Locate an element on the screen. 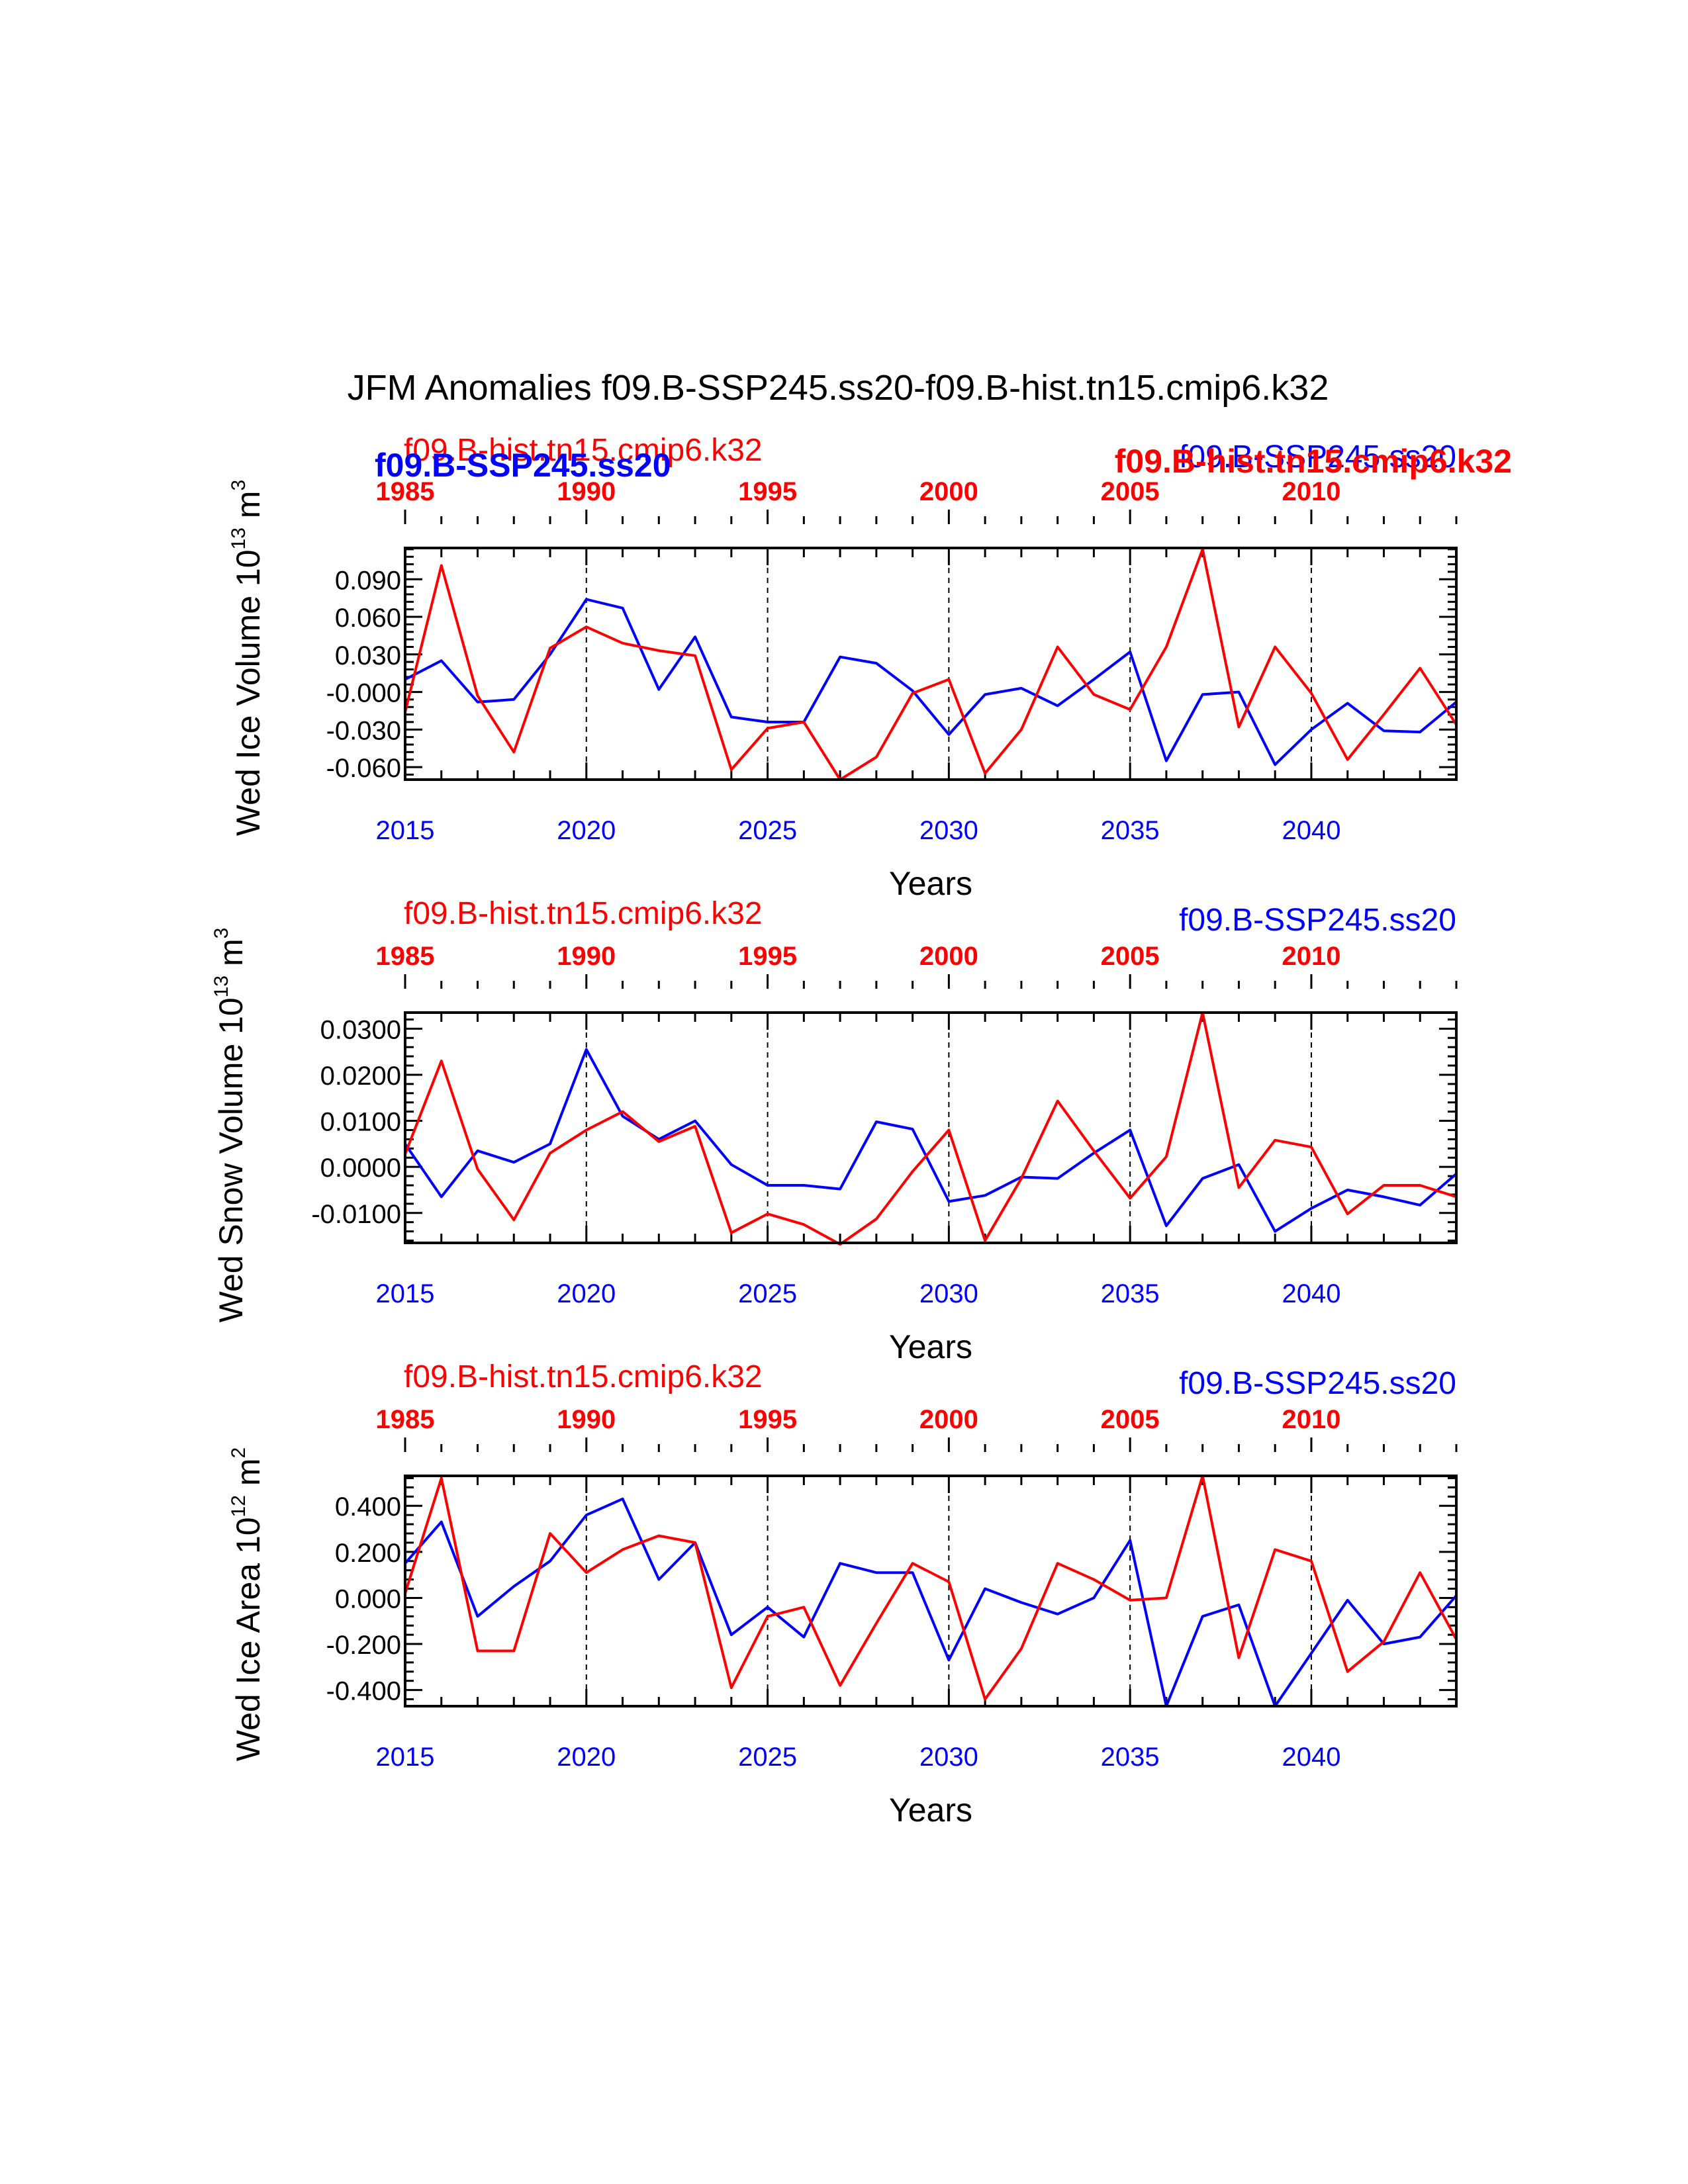 The image size is (1688, 2184). y-axis-title-exp: 12 is located at coordinates (239, 1506).